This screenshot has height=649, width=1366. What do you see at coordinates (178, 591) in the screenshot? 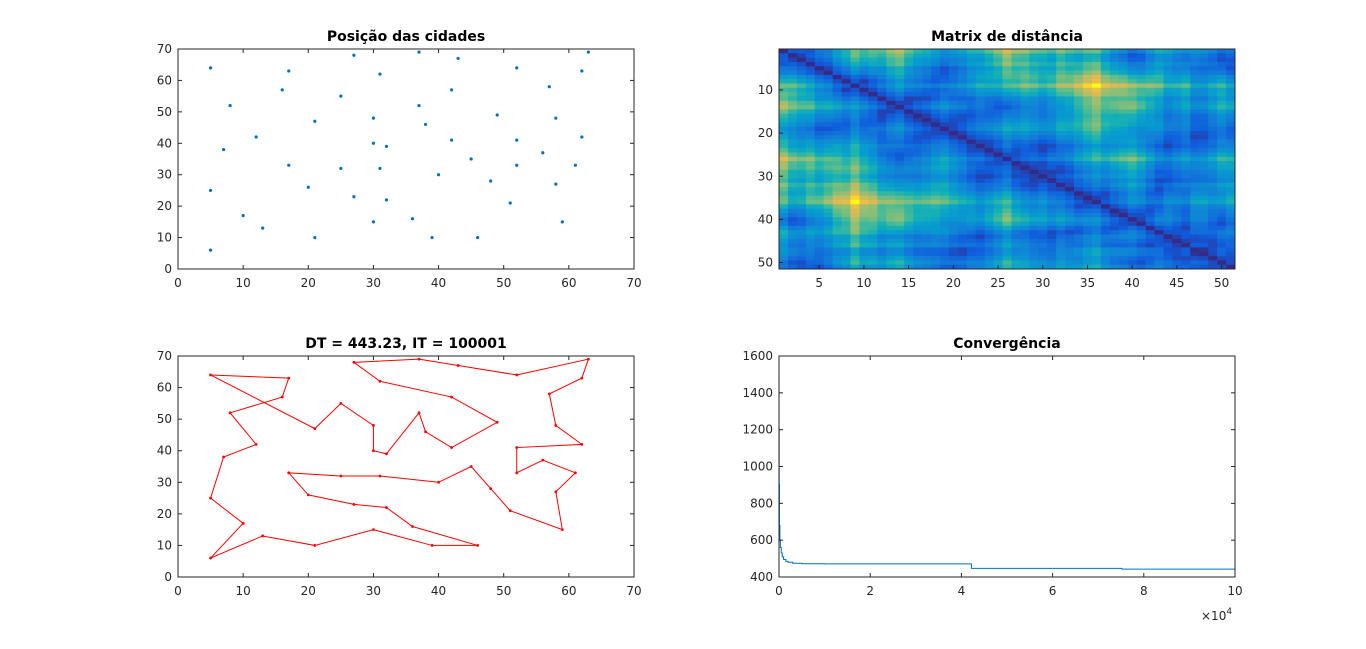
I see `route-xtick-label: 0` at bounding box center [178, 591].